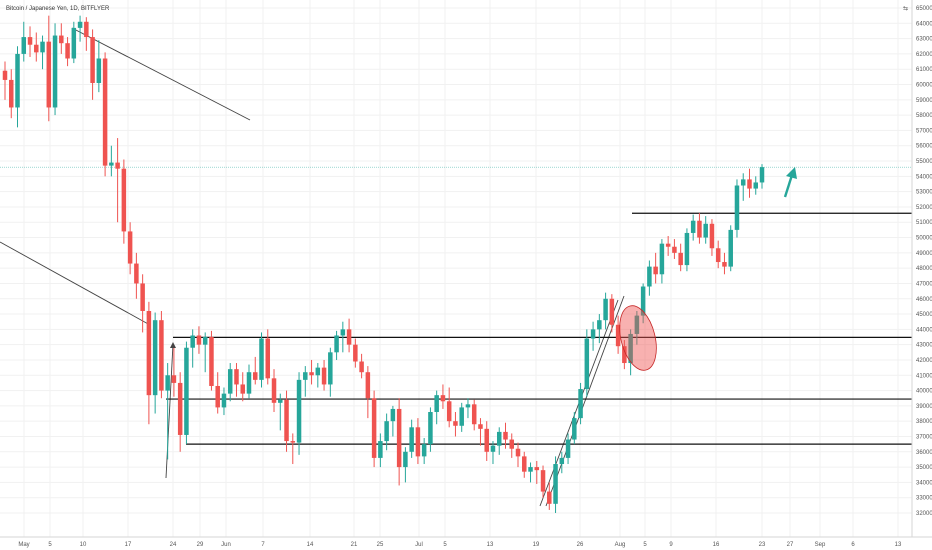 This screenshot has height=550, width=932. I want to click on compare-icon: ⇆, so click(905, 8).